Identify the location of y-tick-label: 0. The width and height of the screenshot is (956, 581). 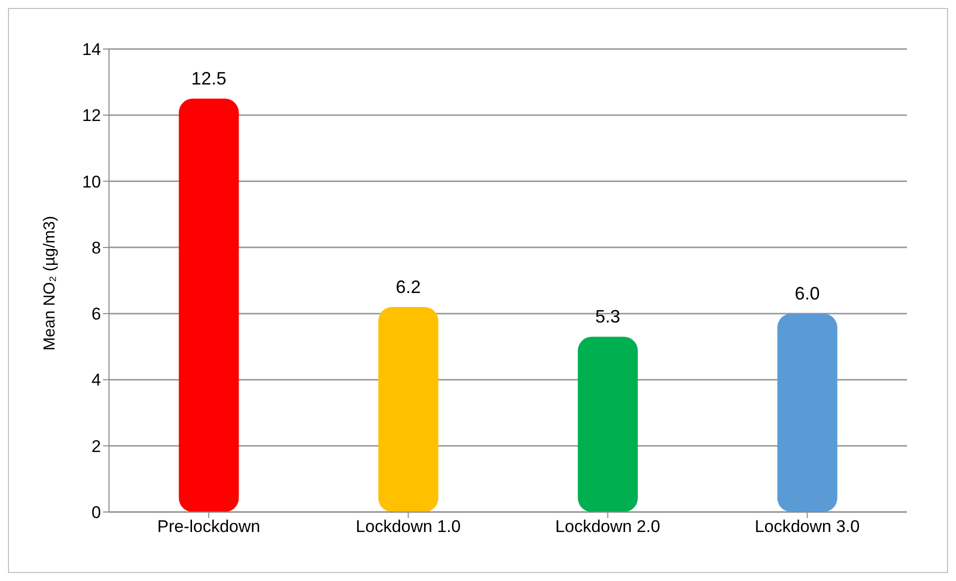
(96, 512).